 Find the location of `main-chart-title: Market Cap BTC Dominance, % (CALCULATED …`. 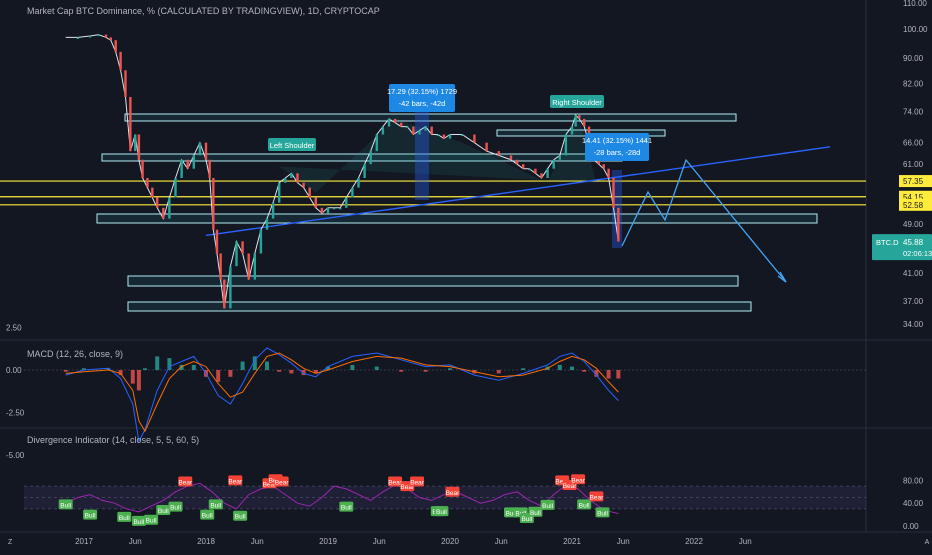

main-chart-title: Market Cap BTC Dominance, % (CALCULATED … is located at coordinates (203, 11).